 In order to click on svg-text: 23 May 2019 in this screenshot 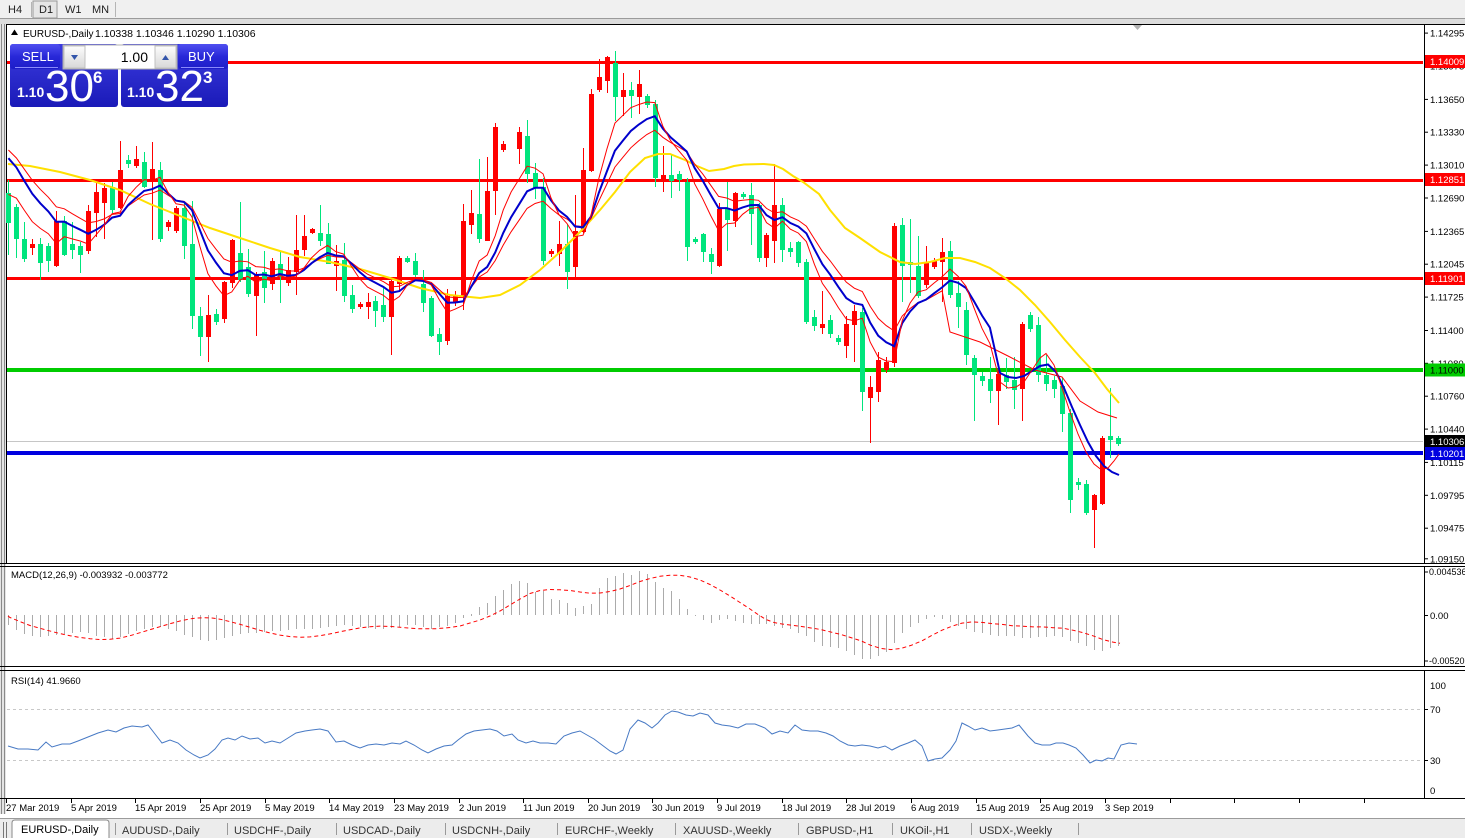, I will do `click(421, 808)`.